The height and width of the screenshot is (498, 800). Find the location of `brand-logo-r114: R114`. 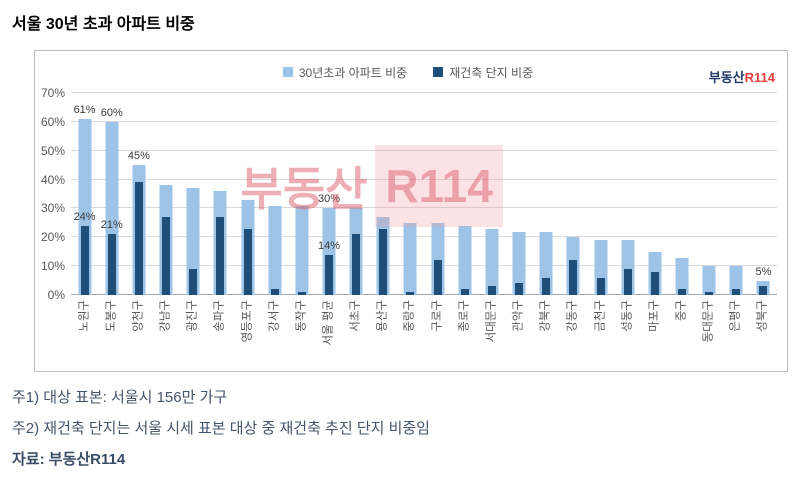

brand-logo-r114: R114 is located at coordinates (759, 77).